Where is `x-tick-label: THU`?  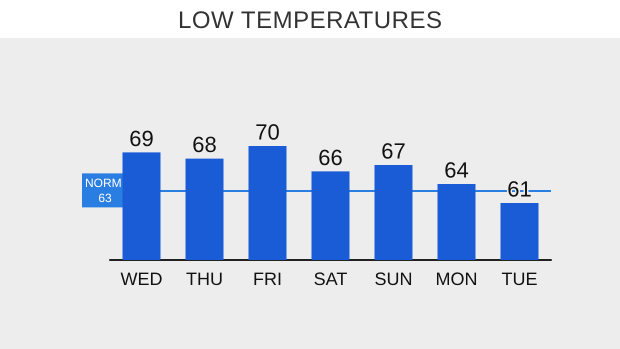
x-tick-label: THU is located at coordinates (204, 279).